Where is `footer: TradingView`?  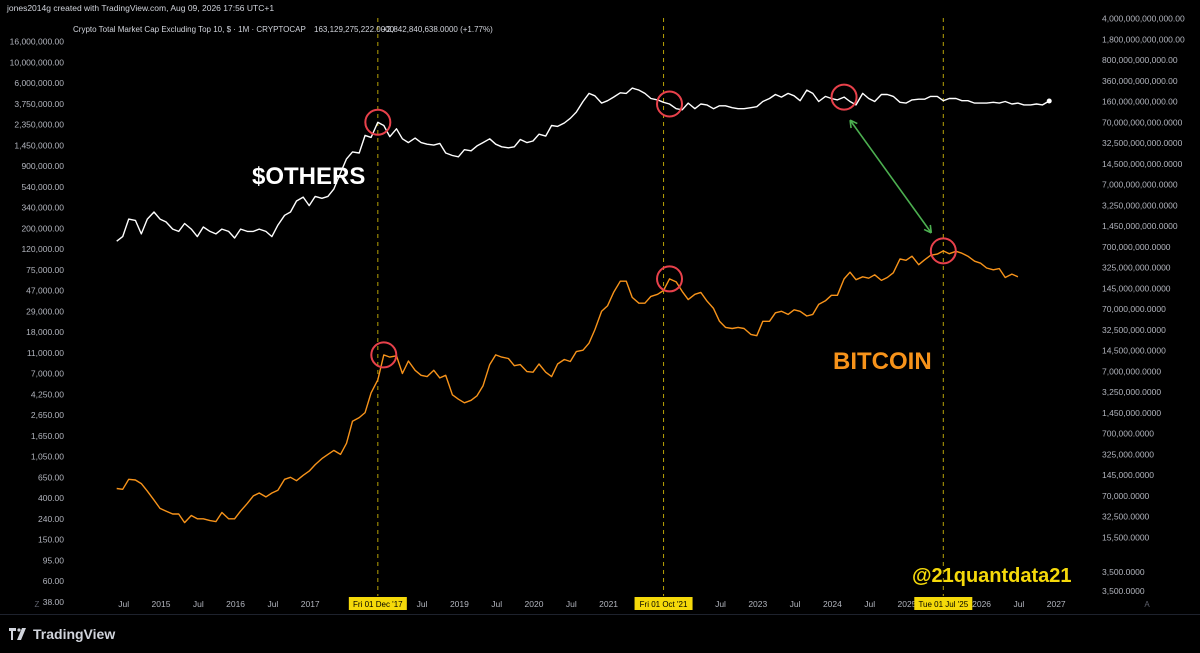 footer: TradingView is located at coordinates (600, 633).